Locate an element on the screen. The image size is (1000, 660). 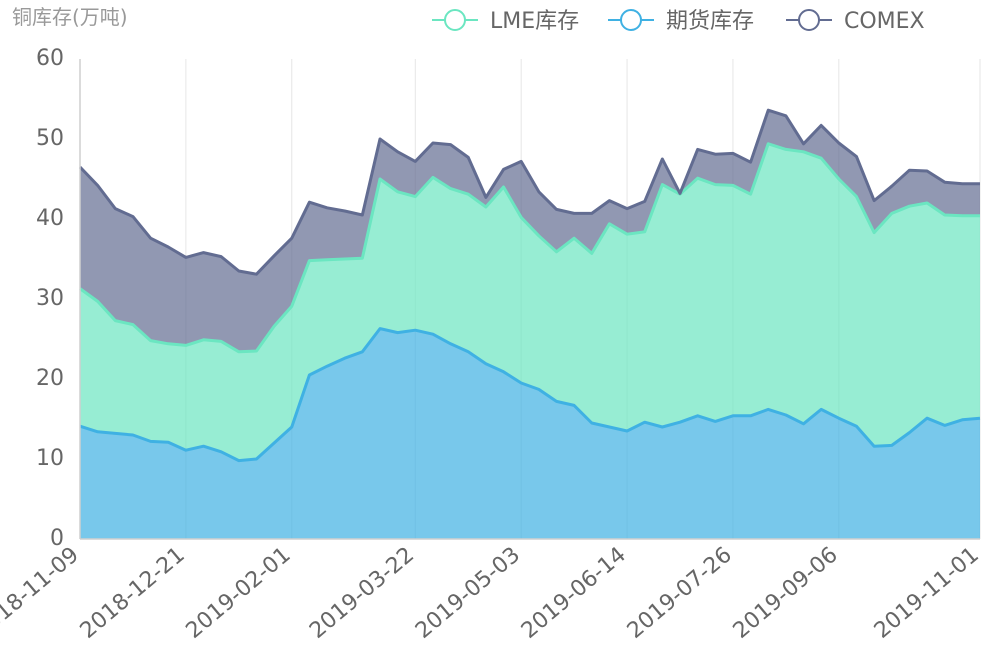
x-tick-label: 2019-07-26 is located at coordinates (680, 592).